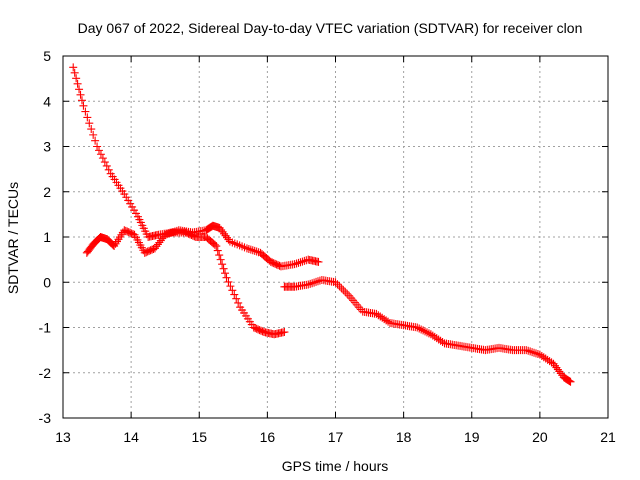 Image resolution: width=640 pixels, height=480 pixels. Describe the element at coordinates (47, 282) in the screenshot. I see `y-tick-label: 0` at that location.